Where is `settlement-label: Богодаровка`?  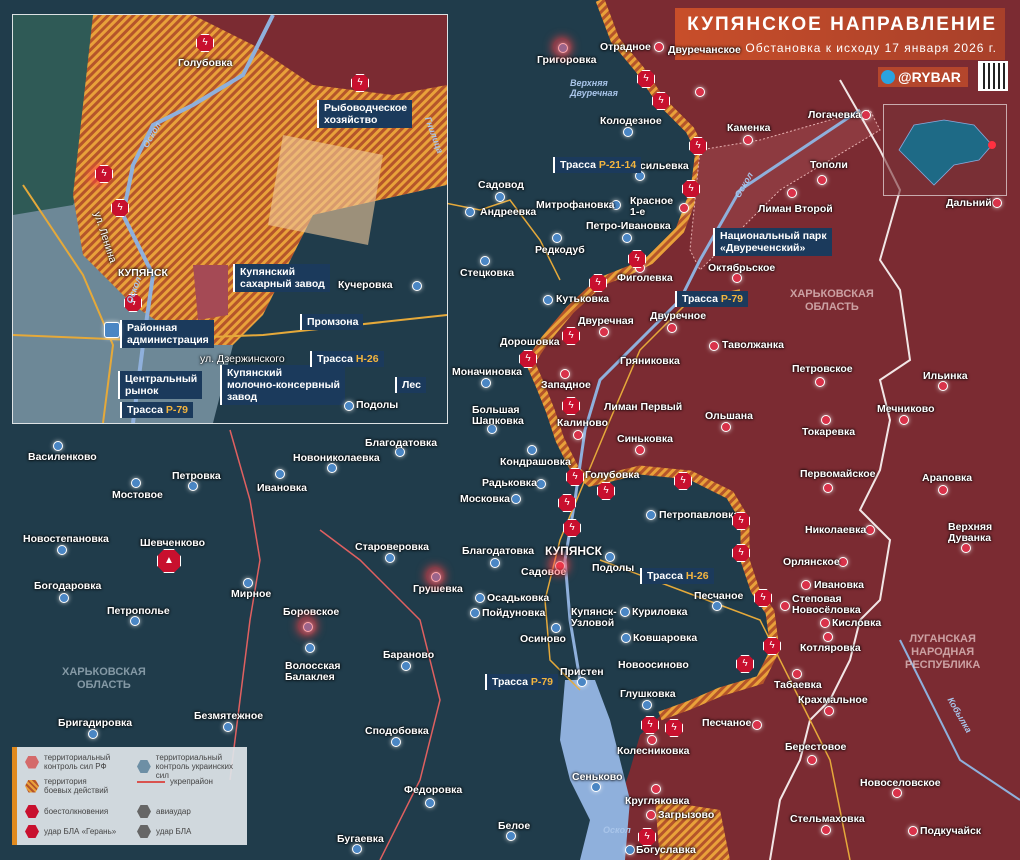
settlement-label: Богодаровка is located at coordinates (68, 586).